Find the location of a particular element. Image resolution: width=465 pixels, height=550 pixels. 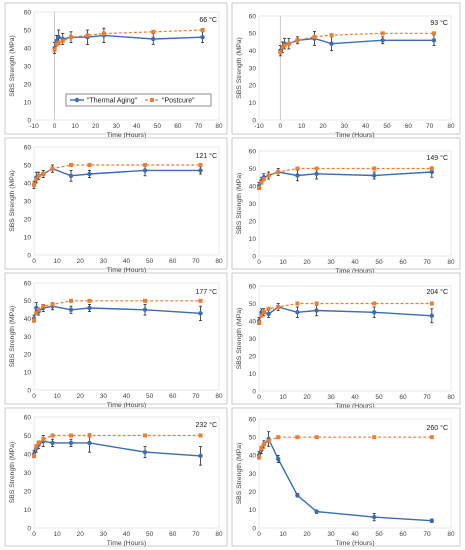

x-tick-label: 40 is located at coordinates (127, 396).